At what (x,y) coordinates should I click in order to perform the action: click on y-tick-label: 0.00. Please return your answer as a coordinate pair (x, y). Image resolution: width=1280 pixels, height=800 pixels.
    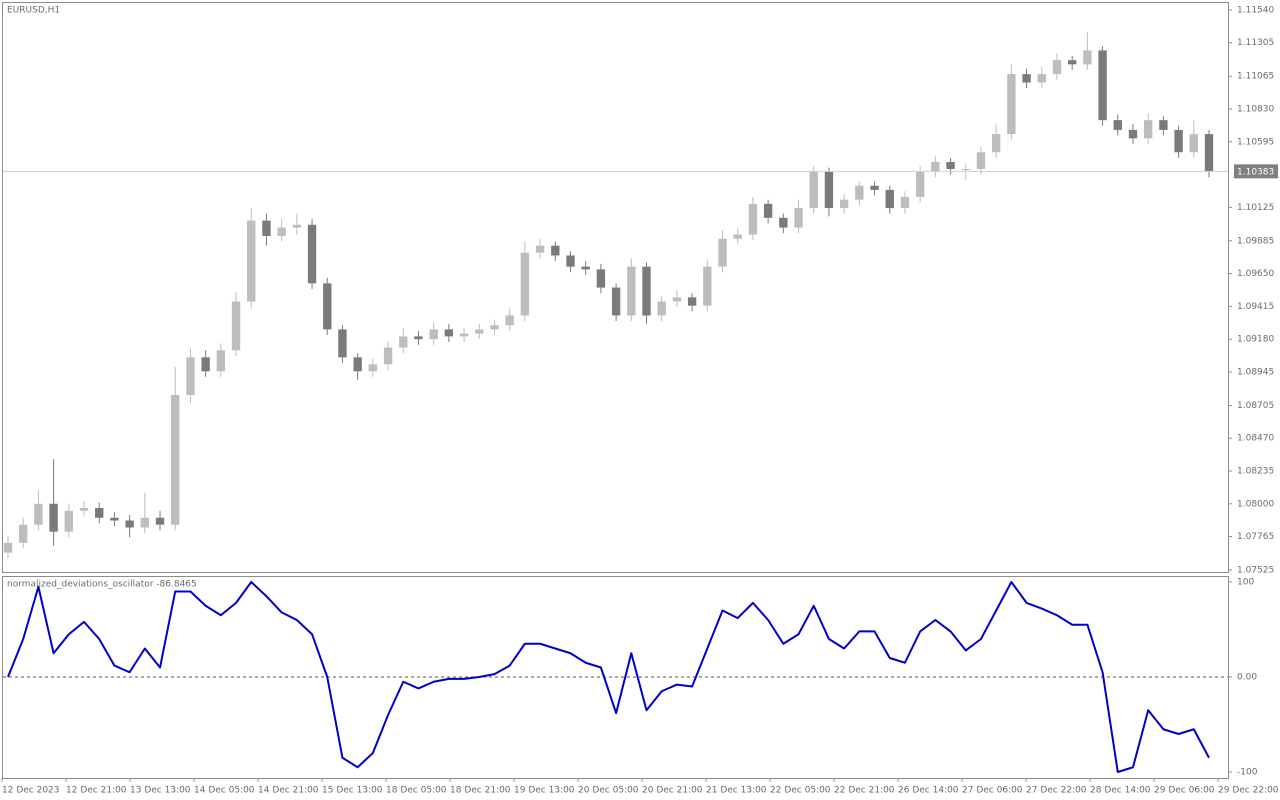
    Looking at the image, I should click on (1247, 678).